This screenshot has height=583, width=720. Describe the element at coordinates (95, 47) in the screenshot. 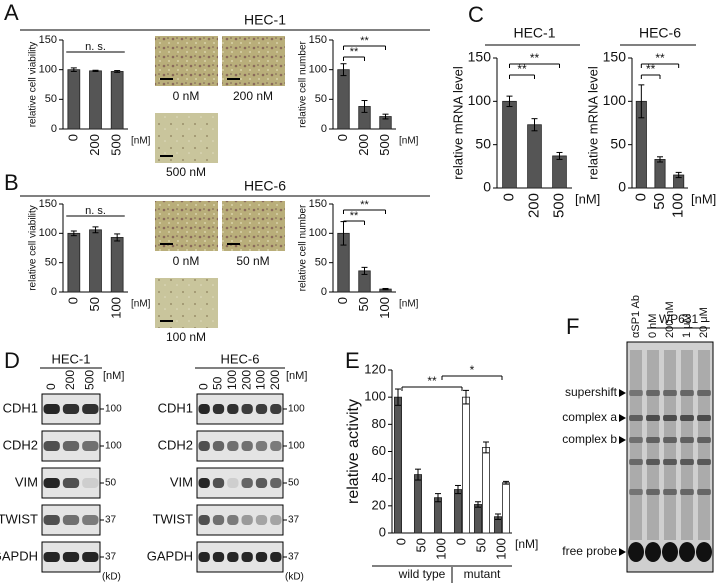

I see `significance-label: n. s.` at that location.